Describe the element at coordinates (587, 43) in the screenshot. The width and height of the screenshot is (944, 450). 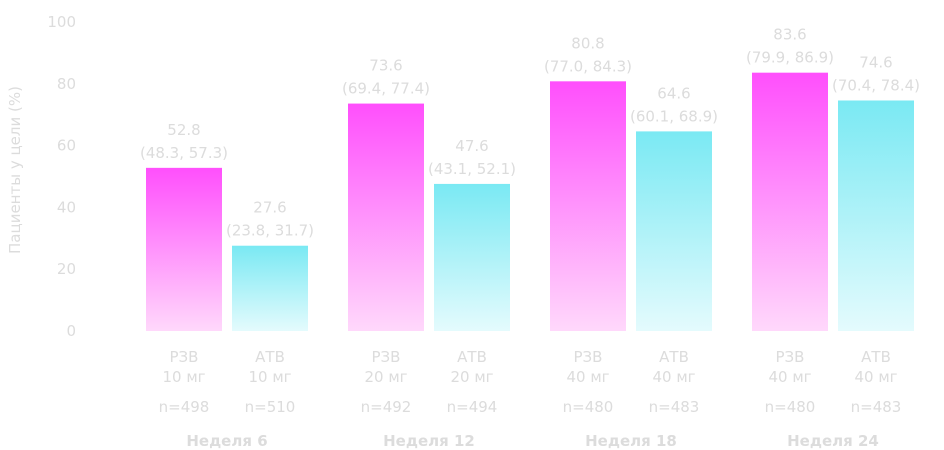
I see `data-label-value: 80.8` at that location.